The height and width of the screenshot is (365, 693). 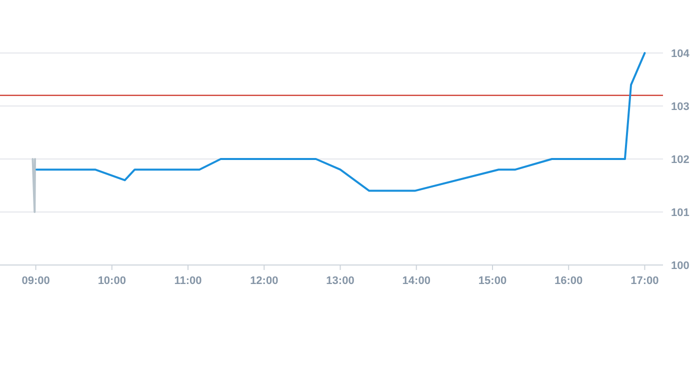 What do you see at coordinates (680, 54) in the screenshot?
I see `y-tick-label: 104` at bounding box center [680, 54].